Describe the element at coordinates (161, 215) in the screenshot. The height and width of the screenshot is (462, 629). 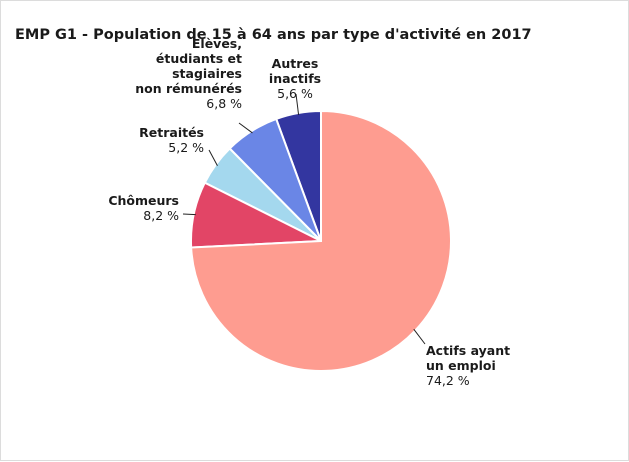
I see `slice-value: 8,2 %` at that location.